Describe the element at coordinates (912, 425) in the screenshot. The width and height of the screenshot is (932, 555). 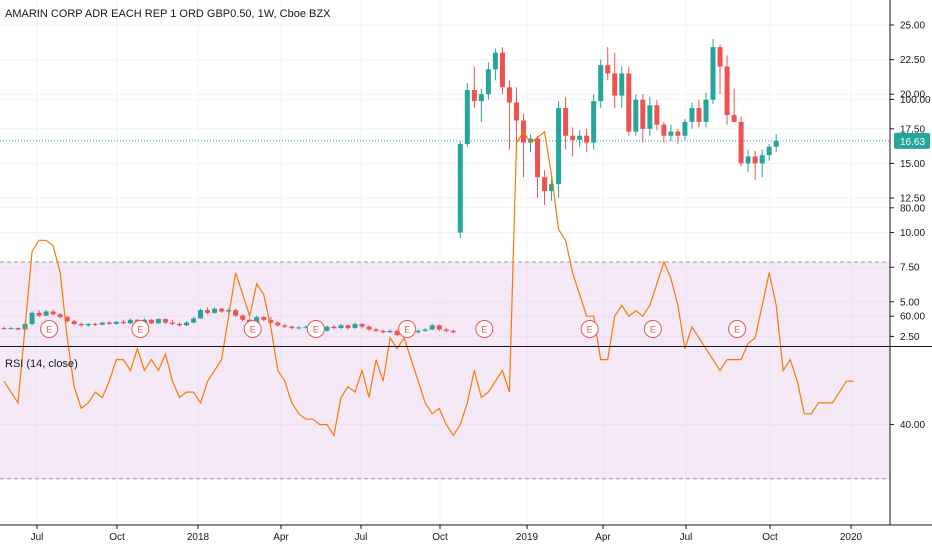
I see `rsi-tick-label: 40.00` at that location.